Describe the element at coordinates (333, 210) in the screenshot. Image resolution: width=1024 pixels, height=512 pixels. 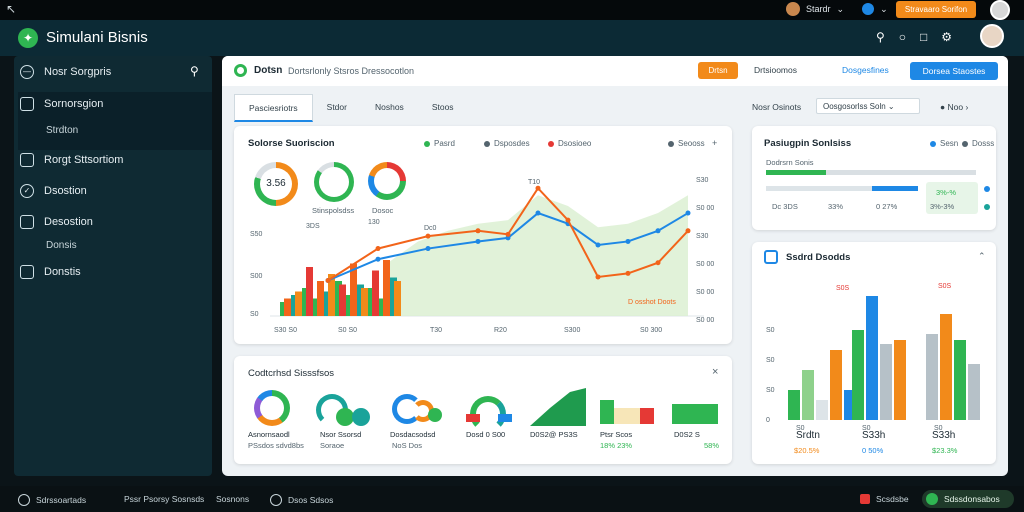
I see `donut-label-1: Stinspolsdss` at that location.